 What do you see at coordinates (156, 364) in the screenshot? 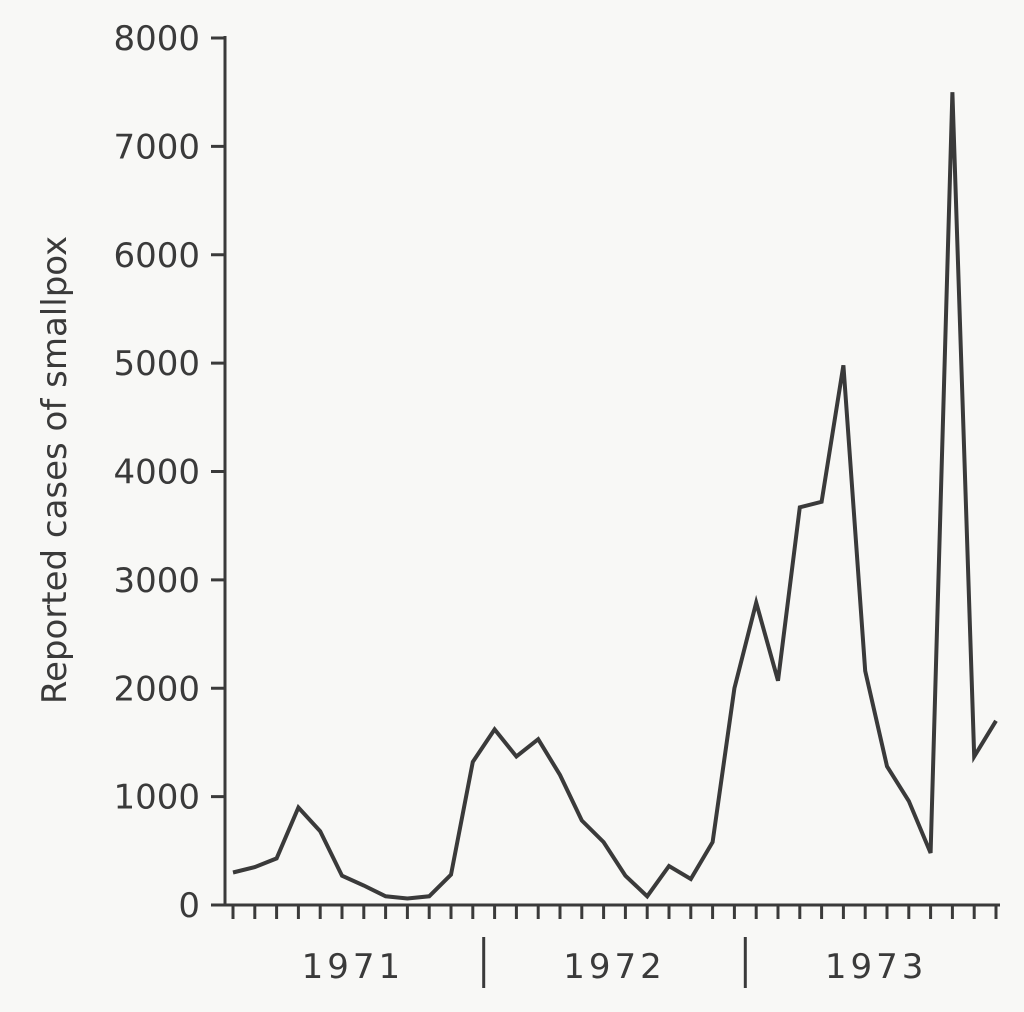
I see `y-tick-label: 5000` at bounding box center [156, 364].